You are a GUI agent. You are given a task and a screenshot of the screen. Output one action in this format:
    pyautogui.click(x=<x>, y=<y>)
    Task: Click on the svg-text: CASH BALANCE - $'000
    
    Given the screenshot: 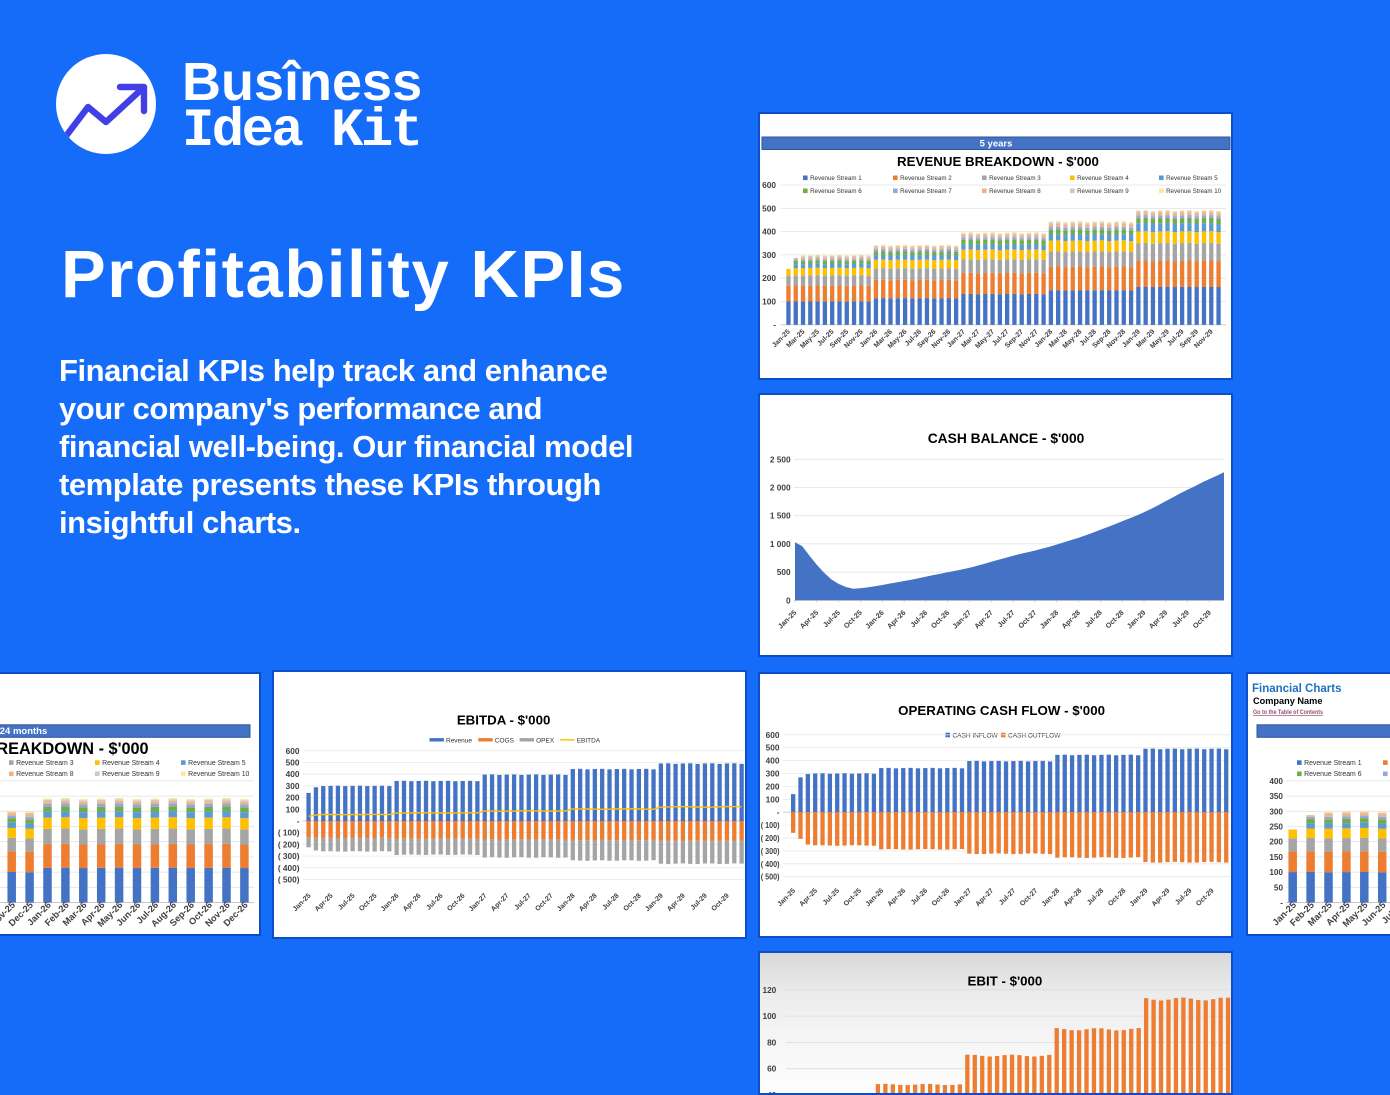 What is the action you would take?
    pyautogui.click(x=1006, y=438)
    